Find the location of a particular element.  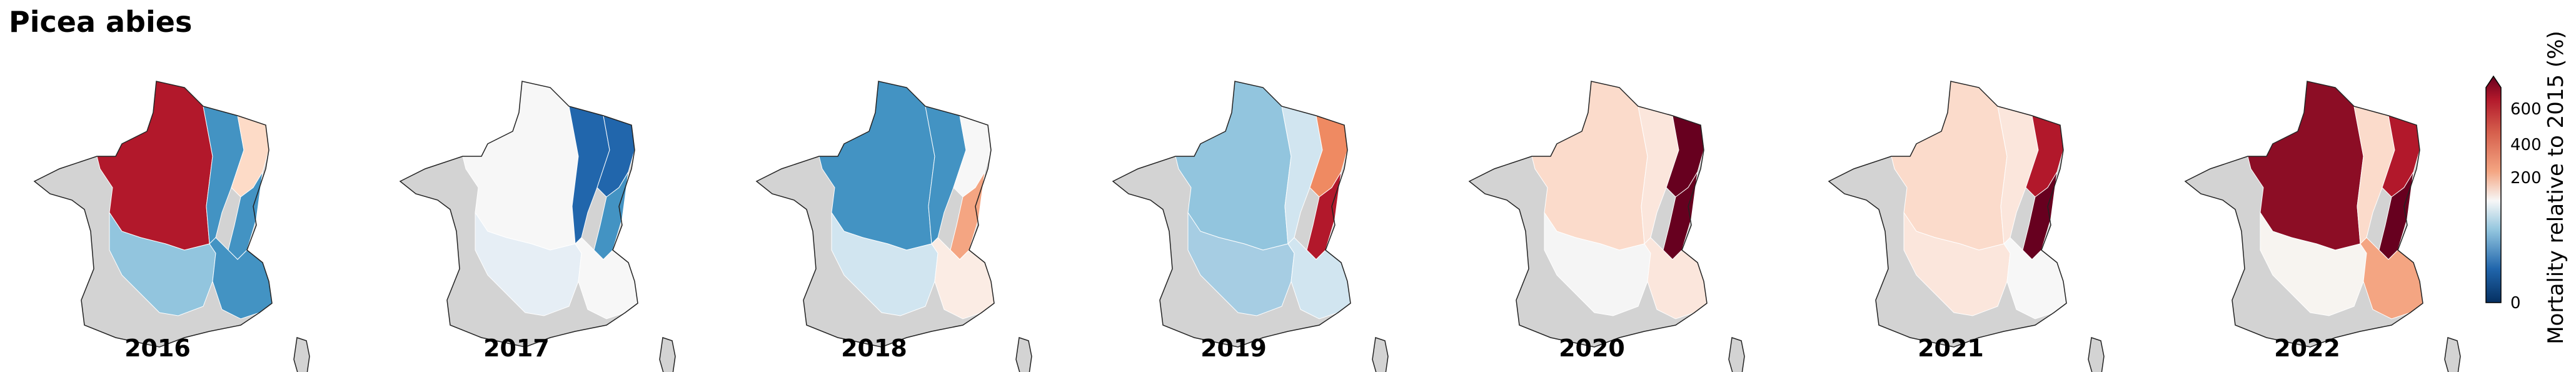

colorbar-tick-0: 0 is located at coordinates (2515, 303).